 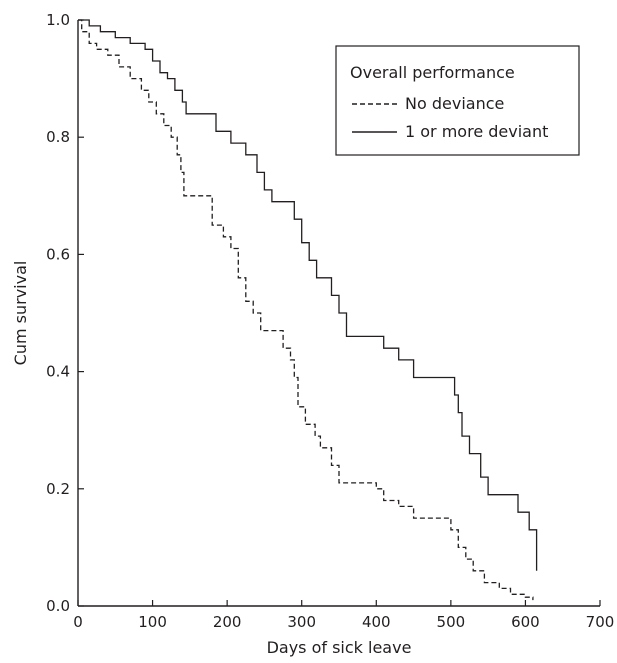 I want to click on y-tick-label: 0.6, so click(x=58, y=254).